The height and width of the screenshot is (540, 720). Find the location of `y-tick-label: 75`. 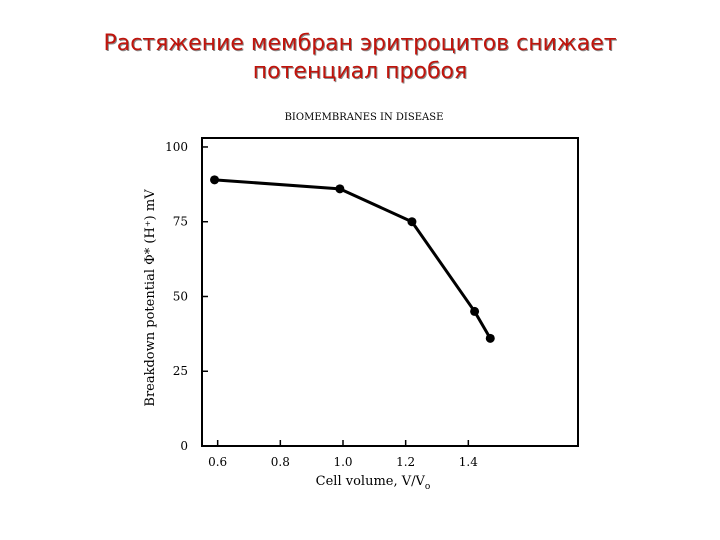

y-tick-label: 75 is located at coordinates (180, 222).